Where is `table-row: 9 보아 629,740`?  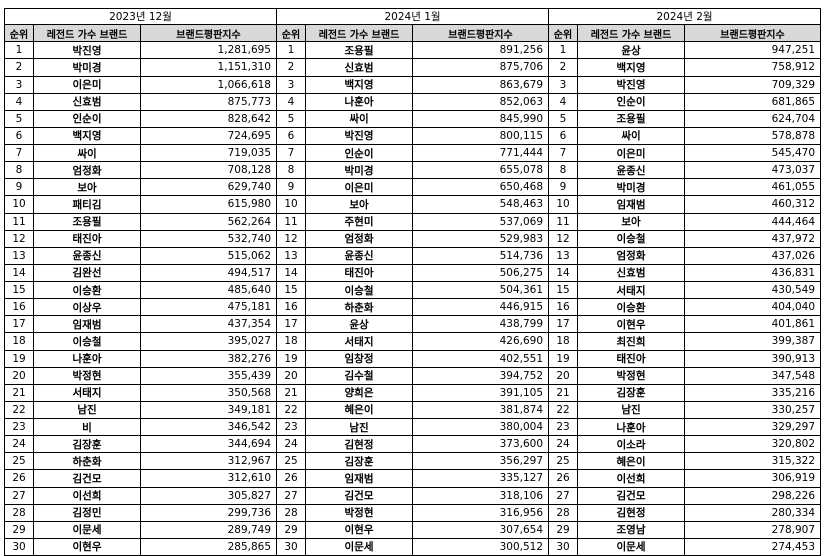 table-row: 9 보아 629,740 is located at coordinates (140, 188).